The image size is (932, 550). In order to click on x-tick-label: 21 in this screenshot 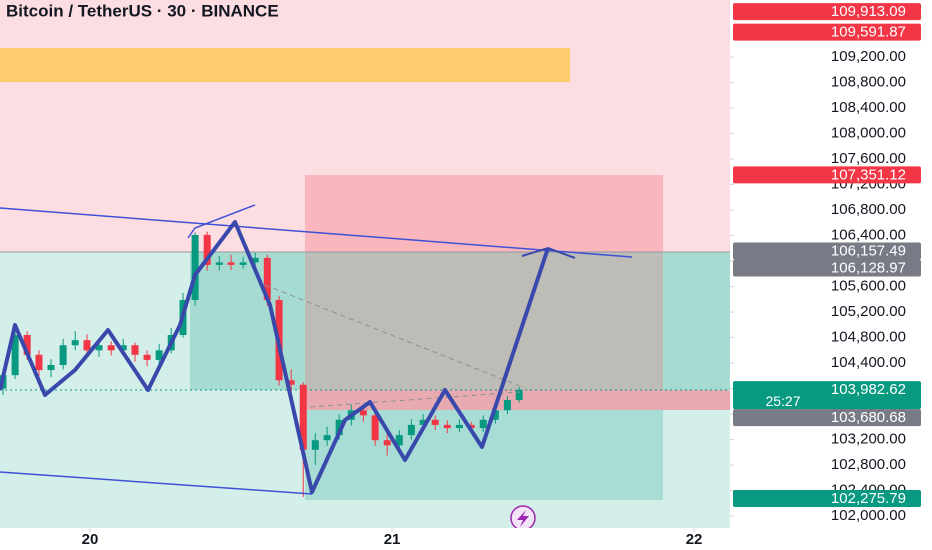, I will do `click(392, 539)`.